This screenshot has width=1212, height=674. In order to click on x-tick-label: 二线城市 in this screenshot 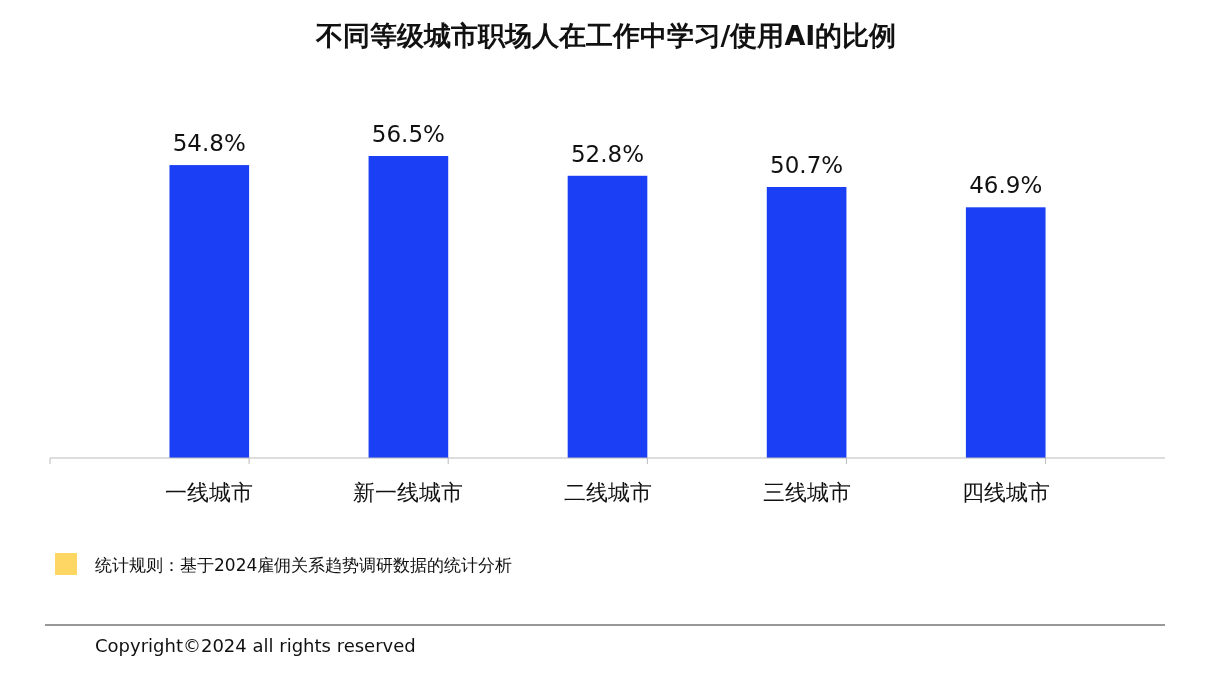, I will do `click(607, 492)`.